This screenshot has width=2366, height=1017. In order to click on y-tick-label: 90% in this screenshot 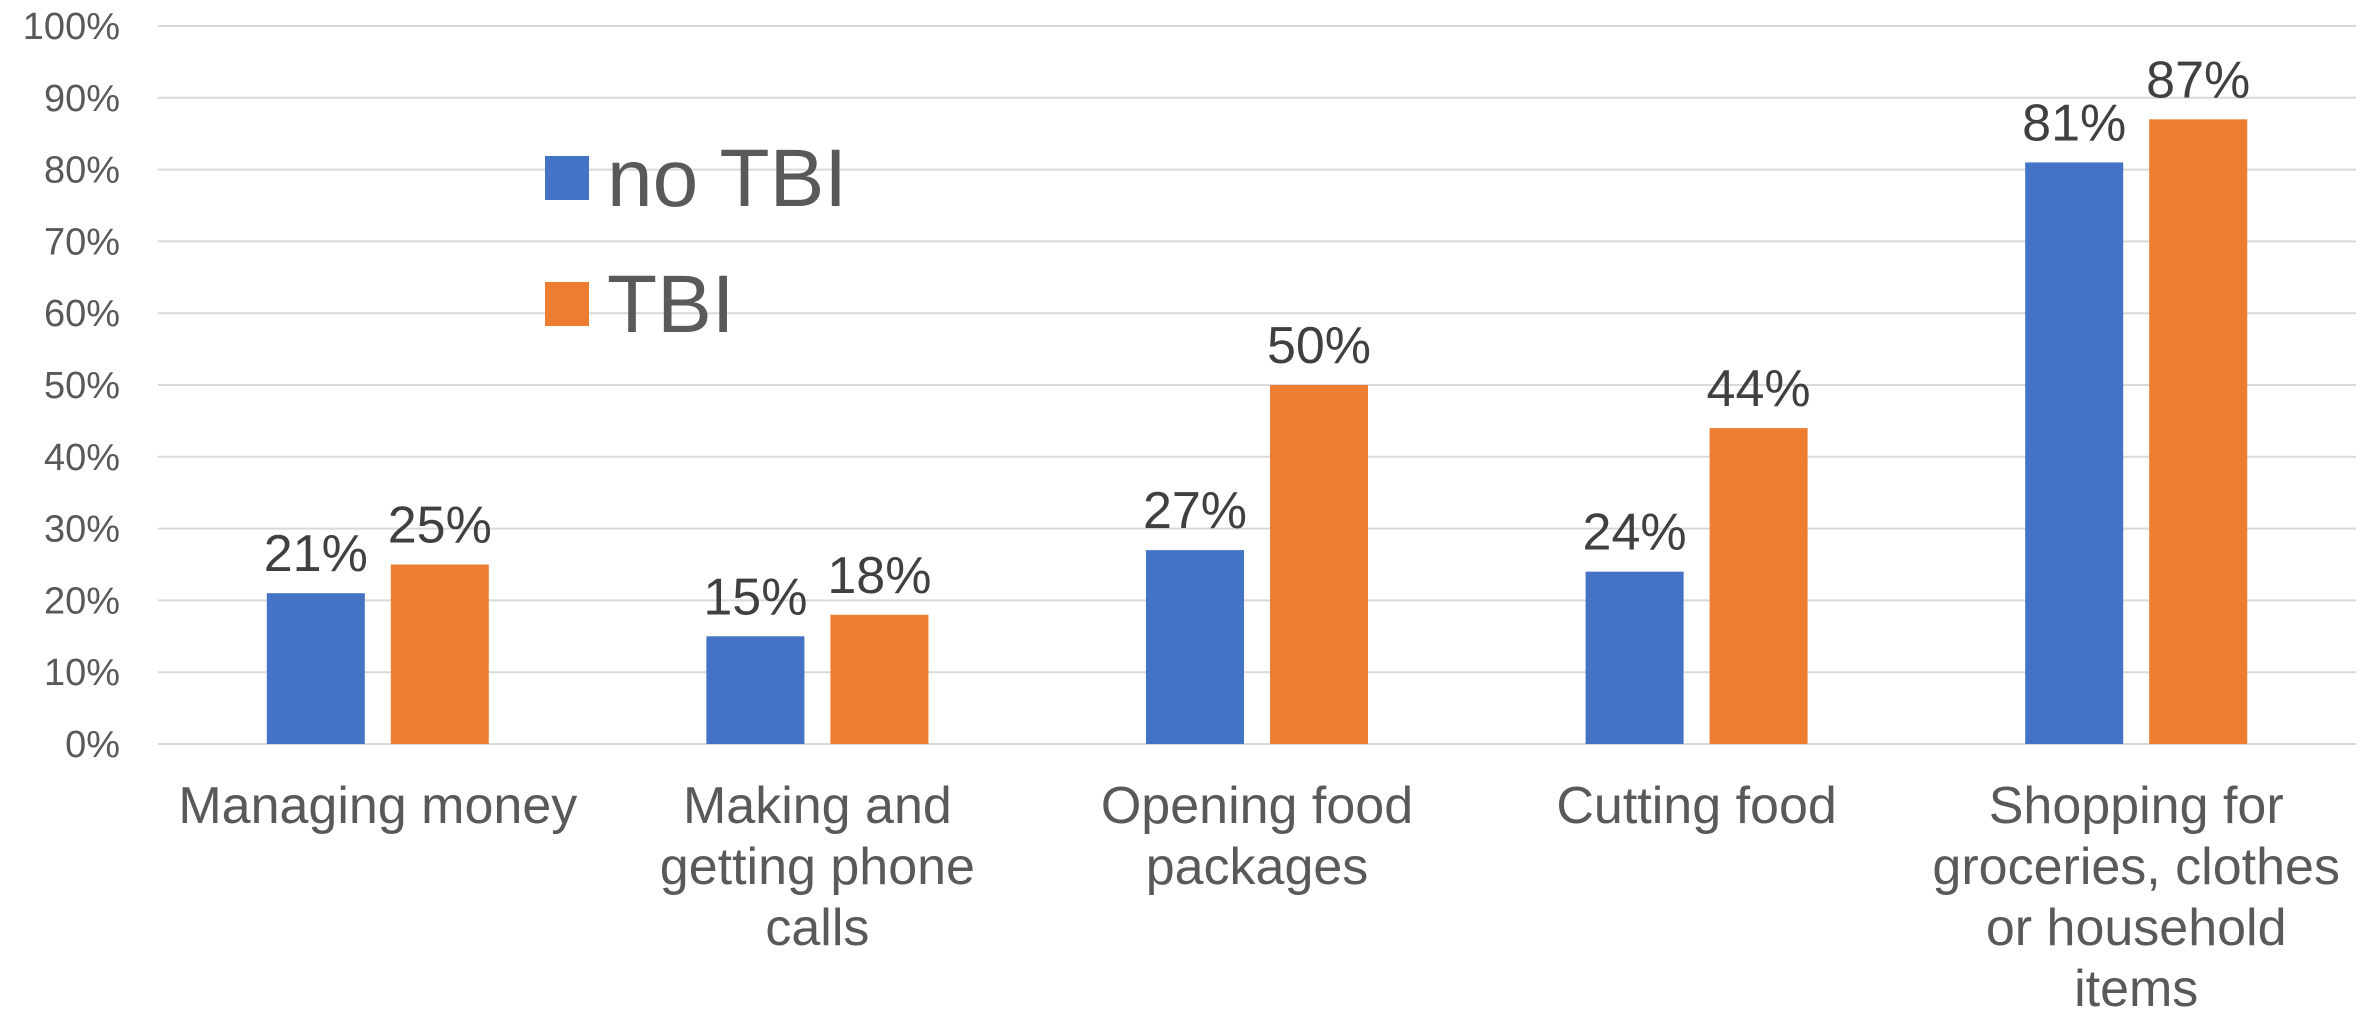, I will do `click(82, 99)`.